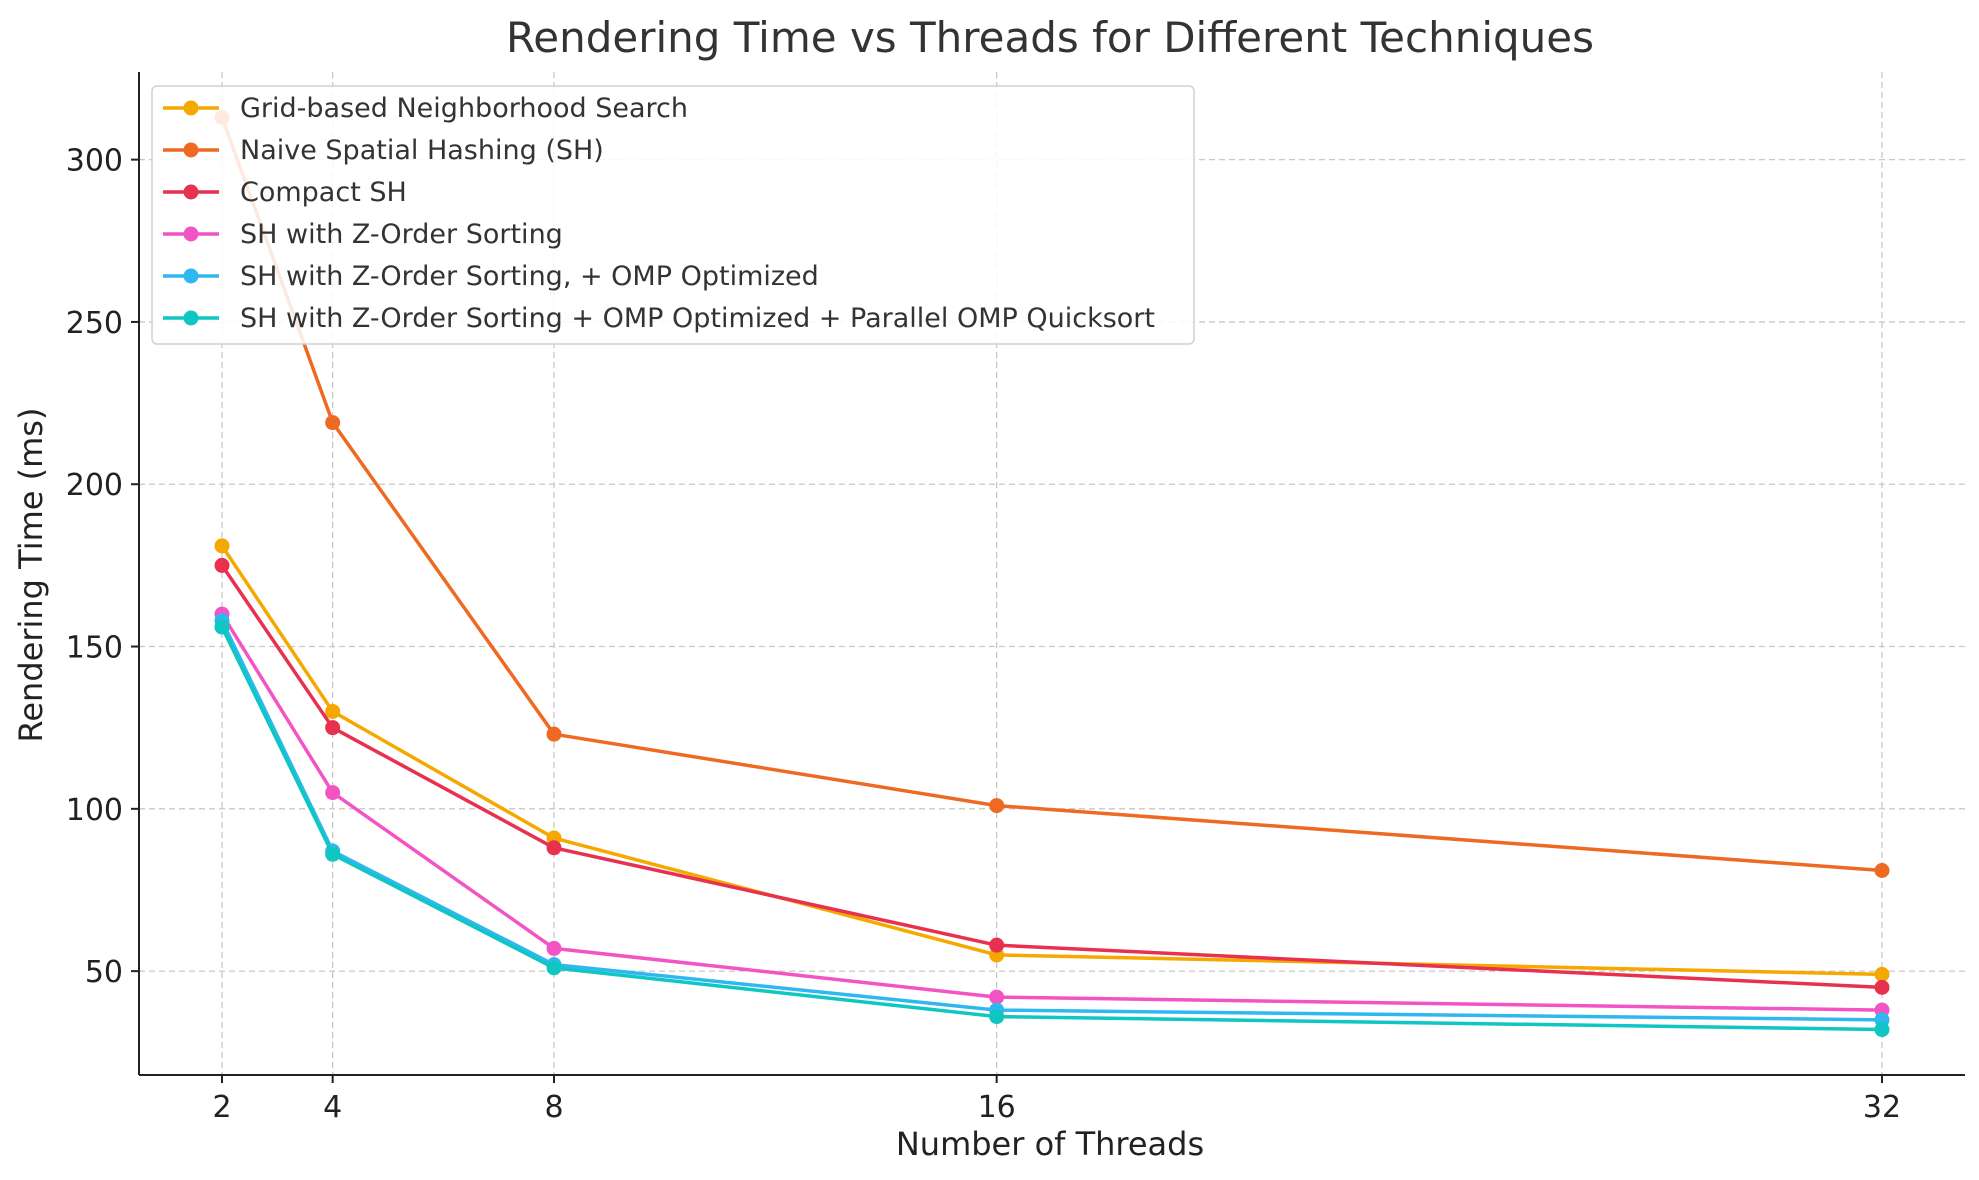 The height and width of the screenshot is (1180, 1979). What do you see at coordinates (464, 108) in the screenshot?
I see `legend-label: Grid-based Neighborhood Search` at bounding box center [464, 108].